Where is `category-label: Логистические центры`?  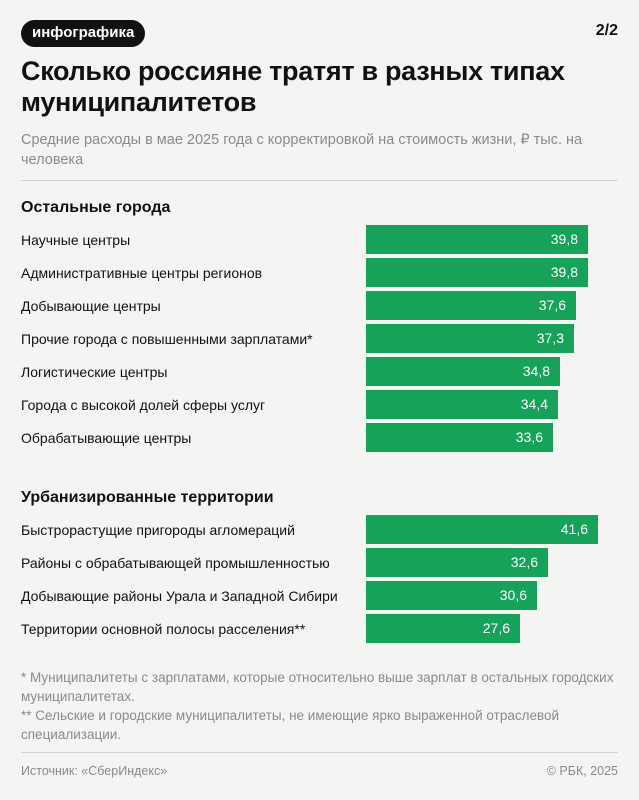 category-label: Логистические центры is located at coordinates (94, 372).